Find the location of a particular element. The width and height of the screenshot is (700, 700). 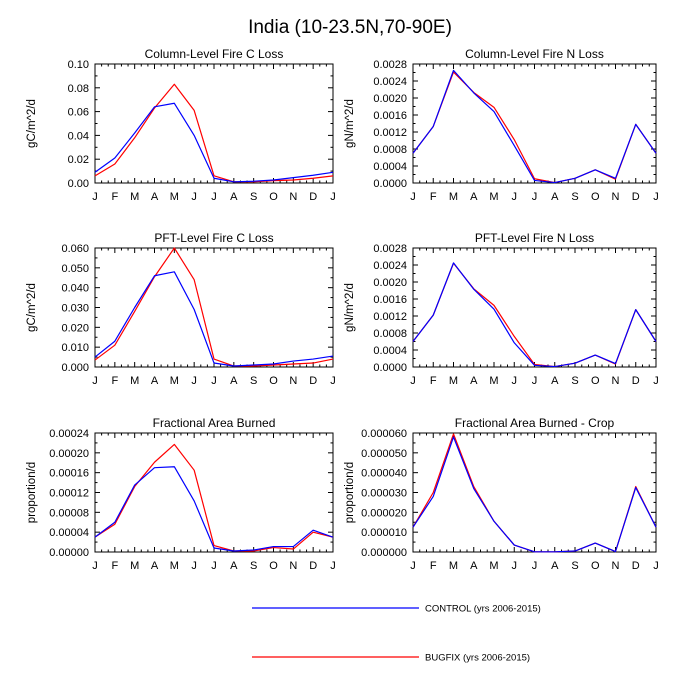

y-tick-label: 0.020 is located at coordinates (75, 328).